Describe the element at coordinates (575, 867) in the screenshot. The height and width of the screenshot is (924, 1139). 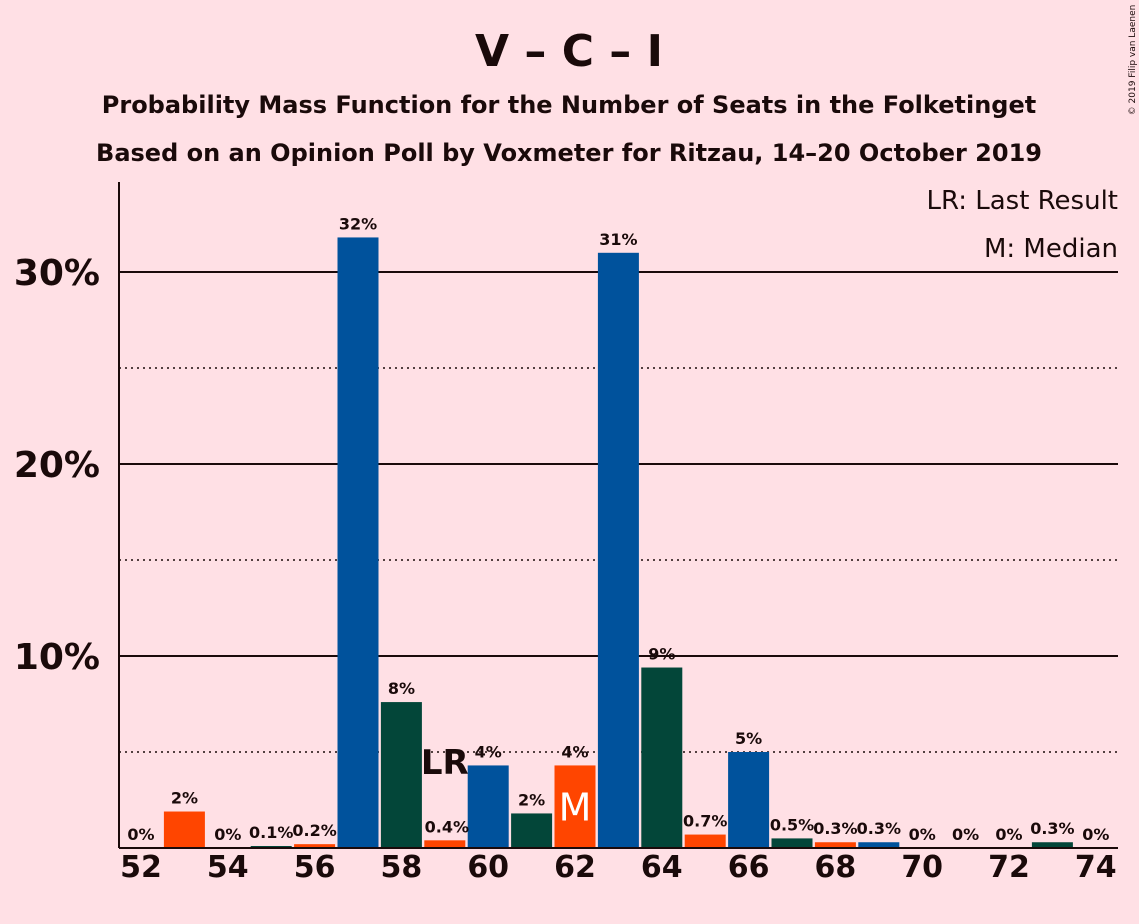
I see `x-tick-label: 62` at that location.